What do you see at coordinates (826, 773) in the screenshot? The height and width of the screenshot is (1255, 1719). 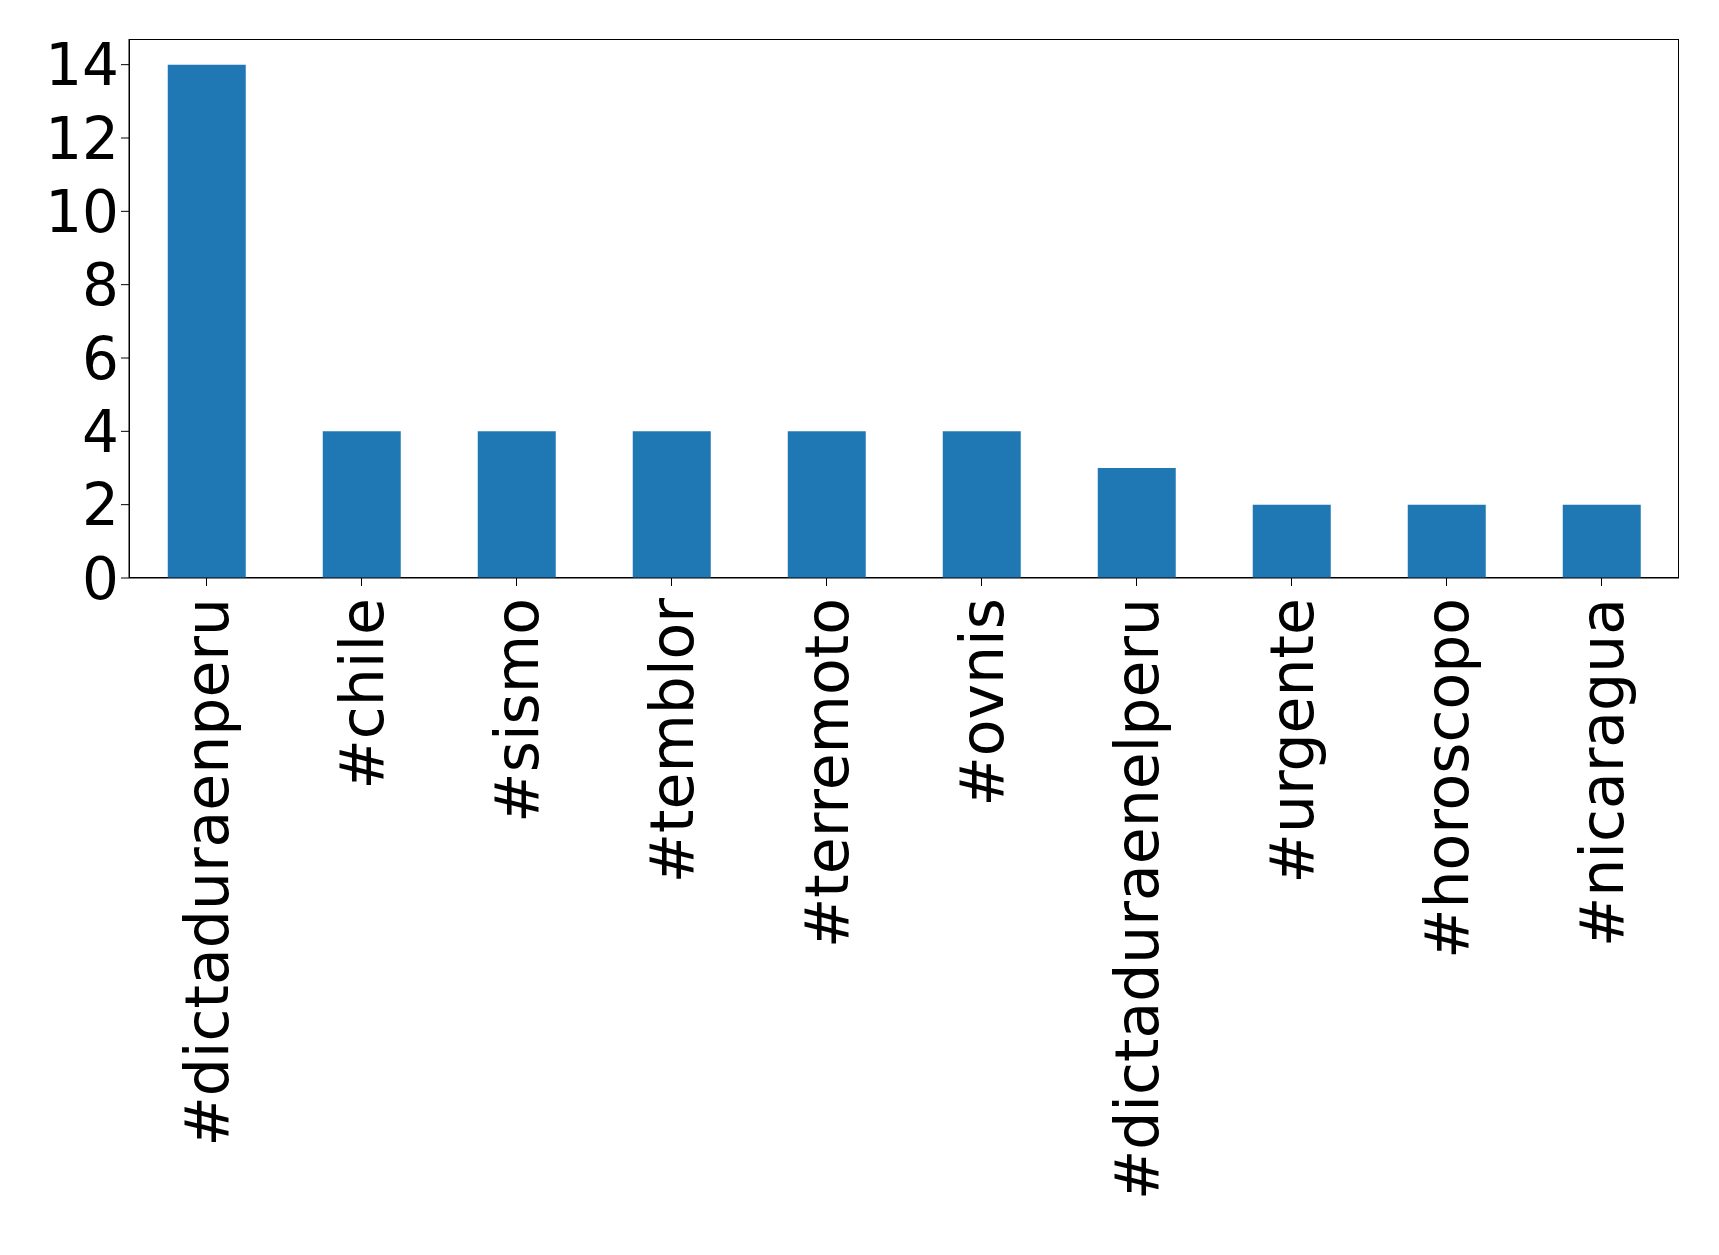 I see `x-tick-label: #terremoto` at bounding box center [826, 773].